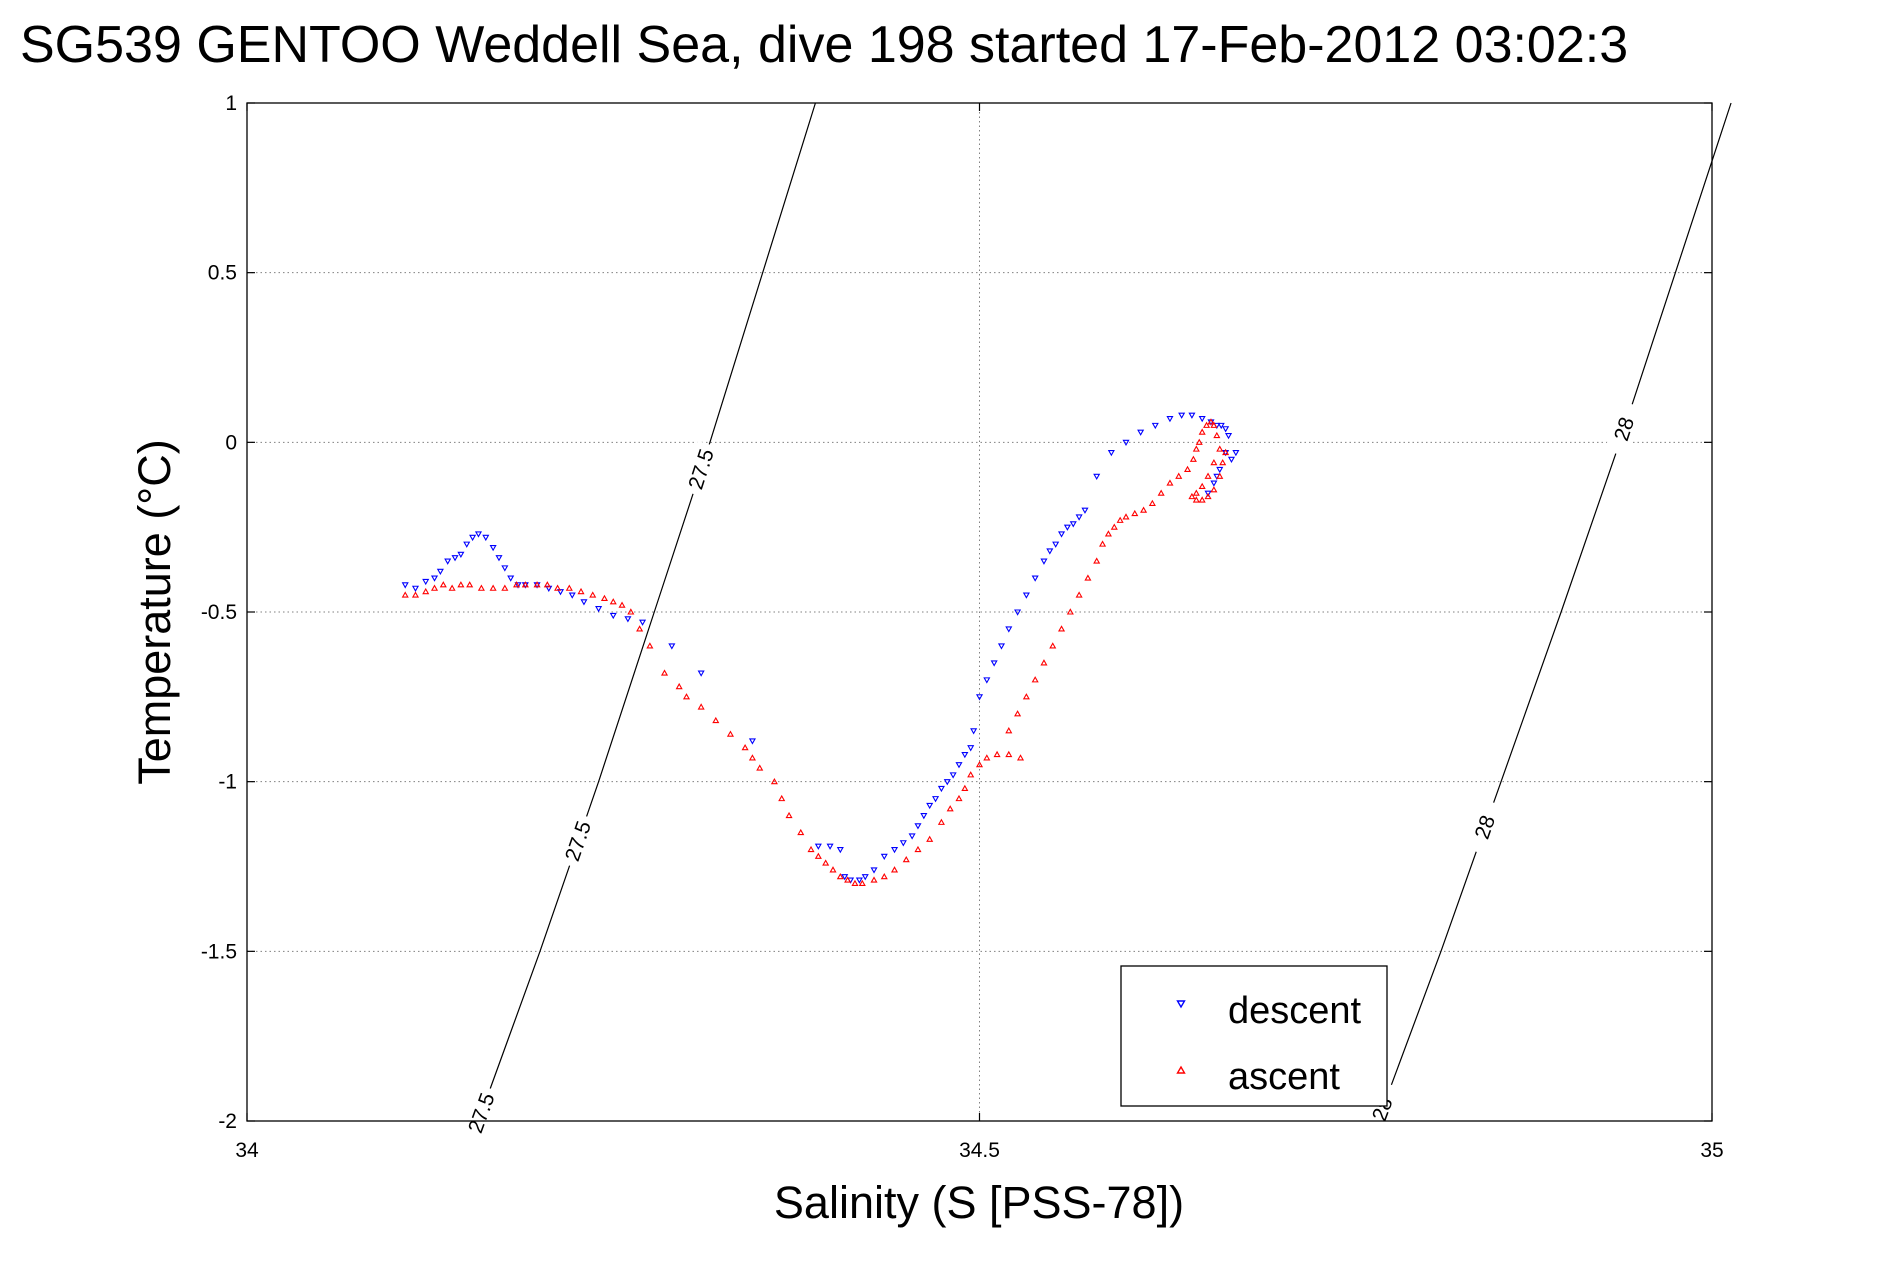 Image resolution: width=1891 pixels, height=1262 pixels. What do you see at coordinates (1181, 1069) in the screenshot?
I see `legend-marker-ascent` at bounding box center [1181, 1069].